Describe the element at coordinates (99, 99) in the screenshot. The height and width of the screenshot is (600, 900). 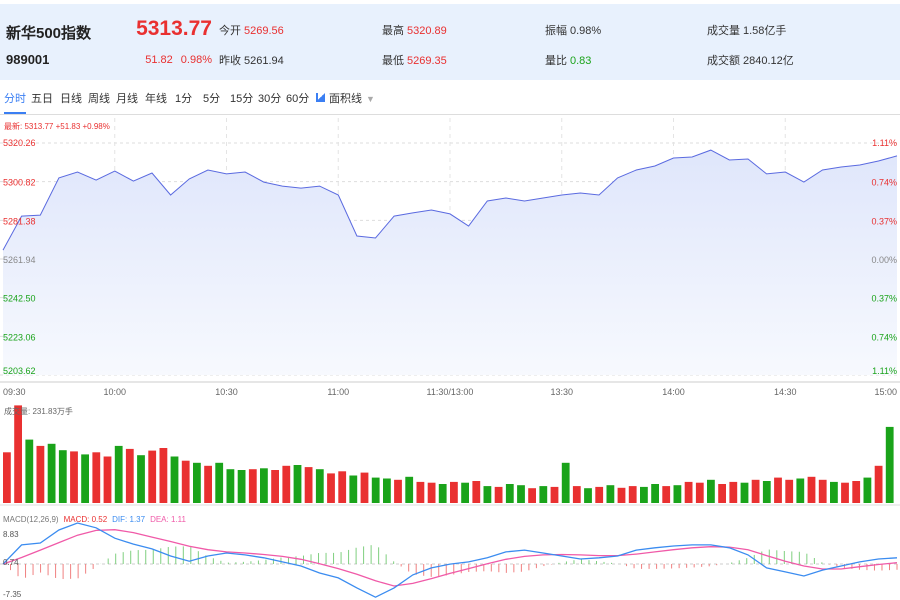
I see `tab-3: 周线` at that location.